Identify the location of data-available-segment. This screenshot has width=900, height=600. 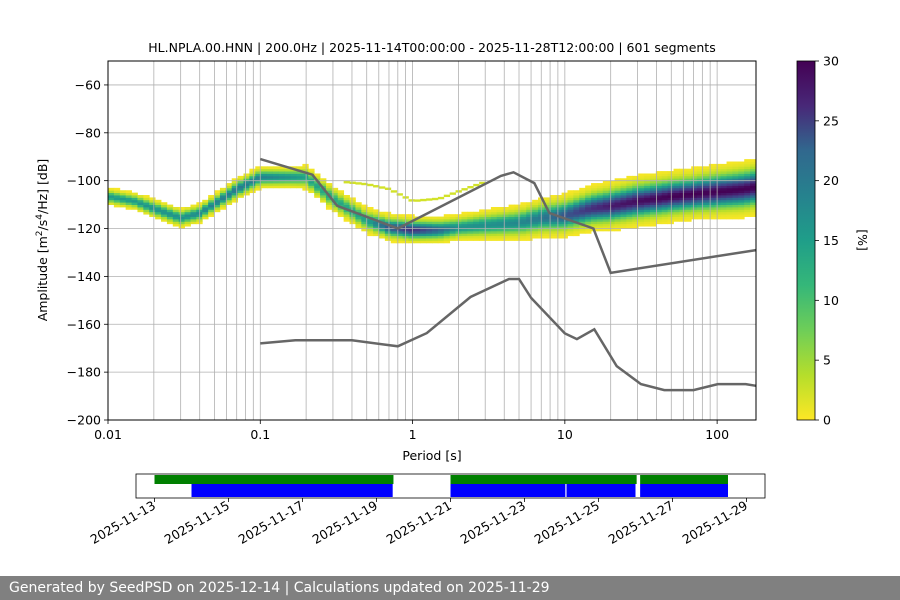
(274, 479).